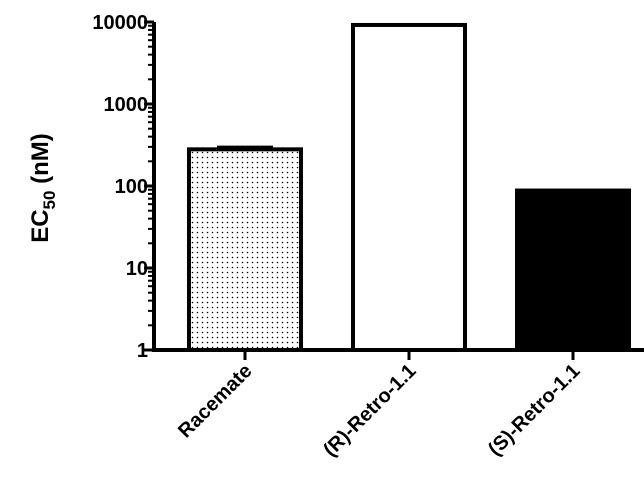 This screenshot has height=499, width=644. I want to click on y-axis-title-unit: (nM), so click(40, 161).